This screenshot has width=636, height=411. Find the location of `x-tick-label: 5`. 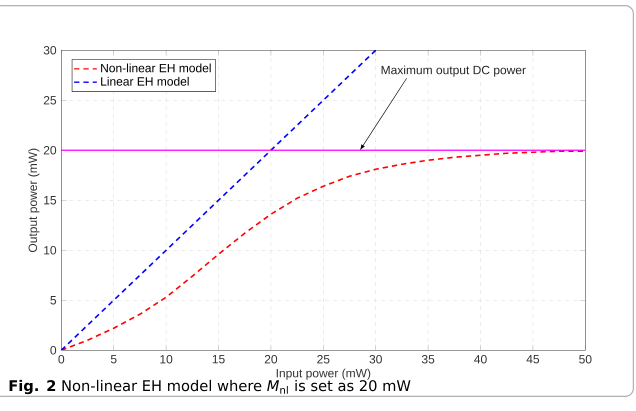

x-tick-label: 5 is located at coordinates (113, 359).